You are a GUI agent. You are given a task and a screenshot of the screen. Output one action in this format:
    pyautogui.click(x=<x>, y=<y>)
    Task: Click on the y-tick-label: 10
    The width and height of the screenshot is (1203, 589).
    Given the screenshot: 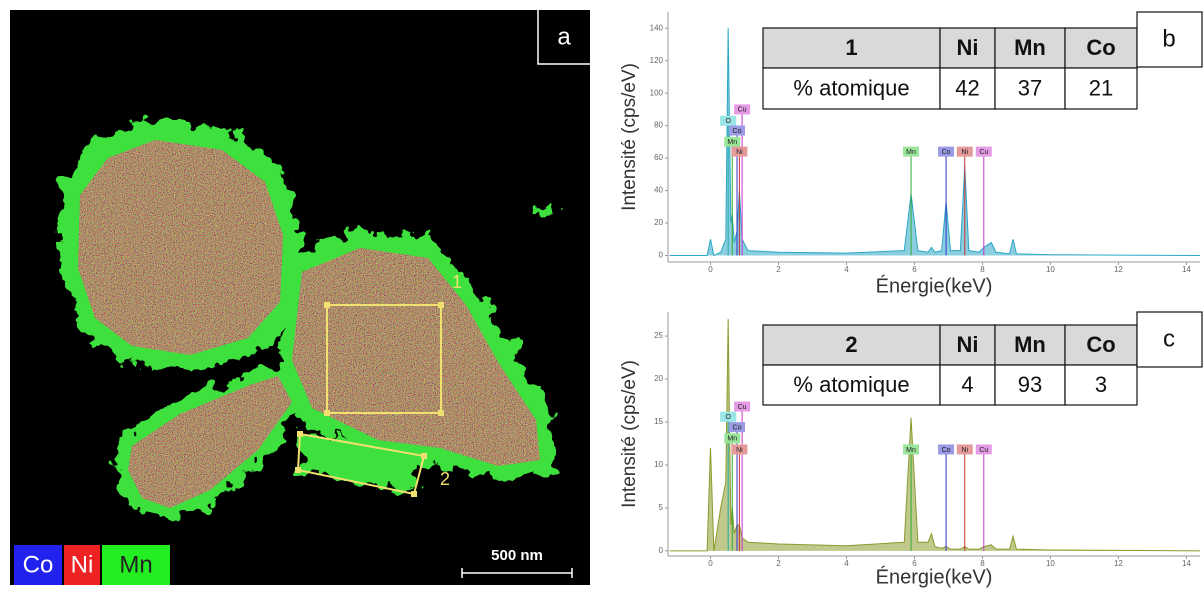 What is the action you would take?
    pyautogui.click(x=658, y=464)
    